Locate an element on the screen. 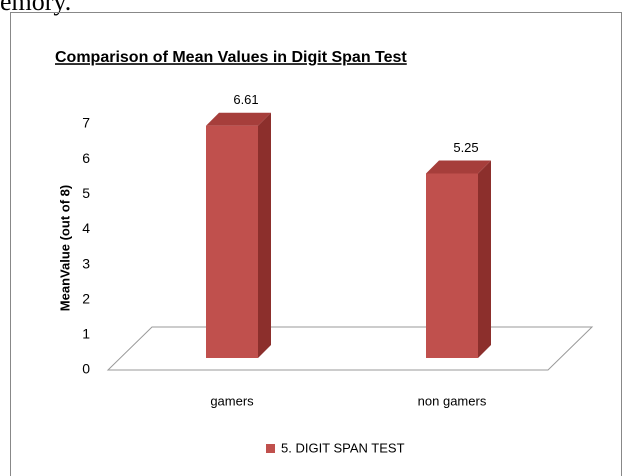  legend-swatch is located at coordinates (270, 448).